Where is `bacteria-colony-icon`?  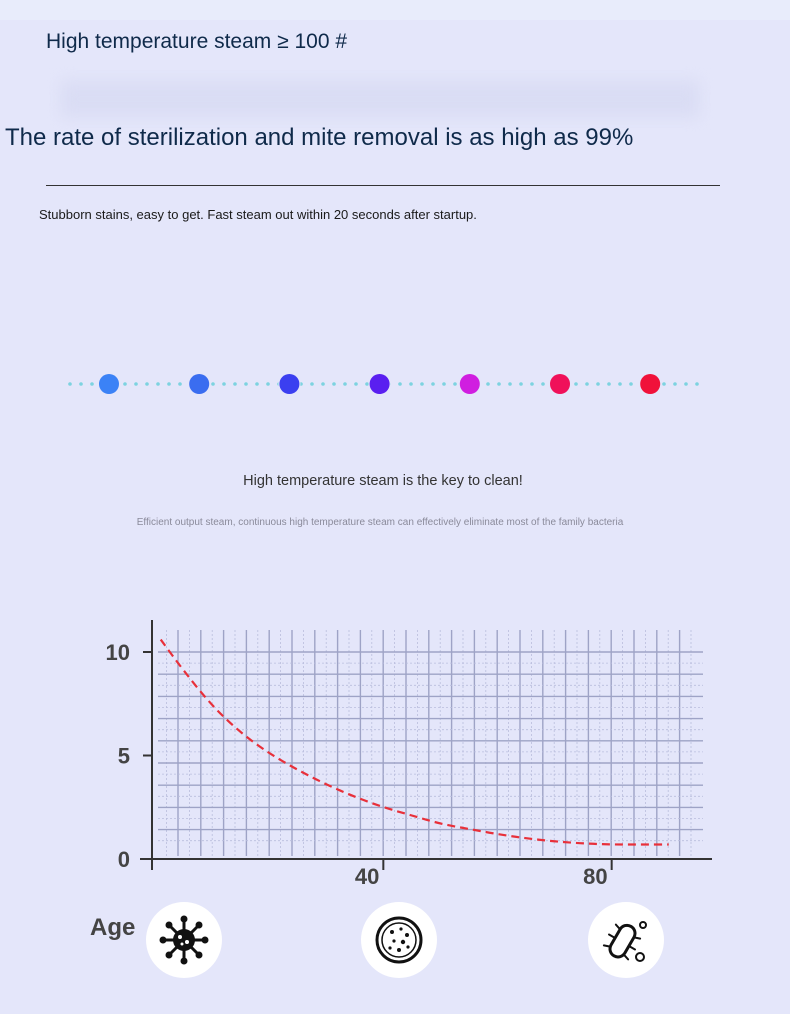
bacteria-colony-icon is located at coordinates (399, 940).